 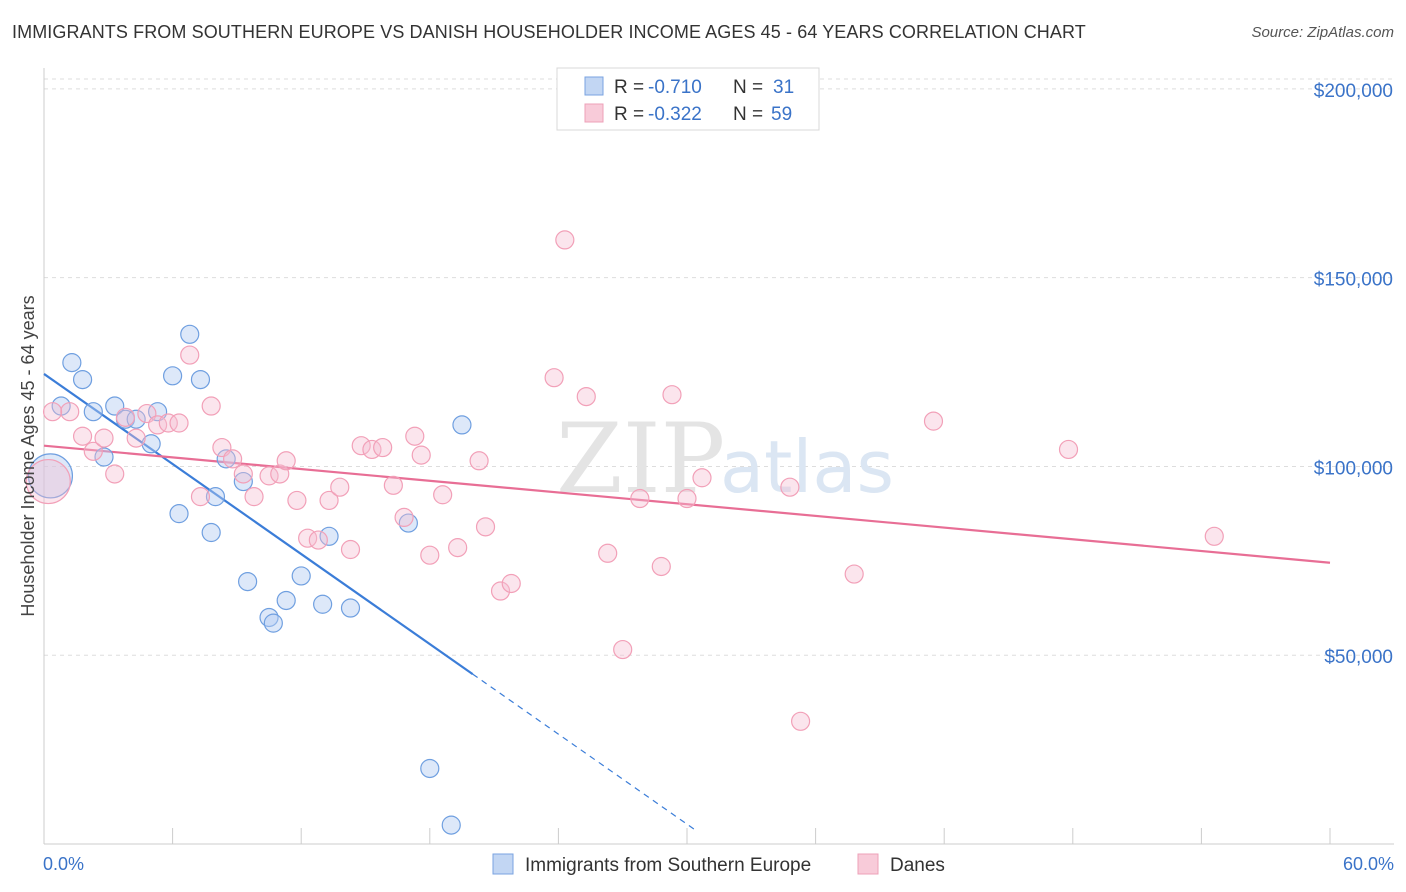 What do you see at coordinates (1368, 864) in the screenshot?
I see `x-tick-label-right: 60.0%` at bounding box center [1368, 864].